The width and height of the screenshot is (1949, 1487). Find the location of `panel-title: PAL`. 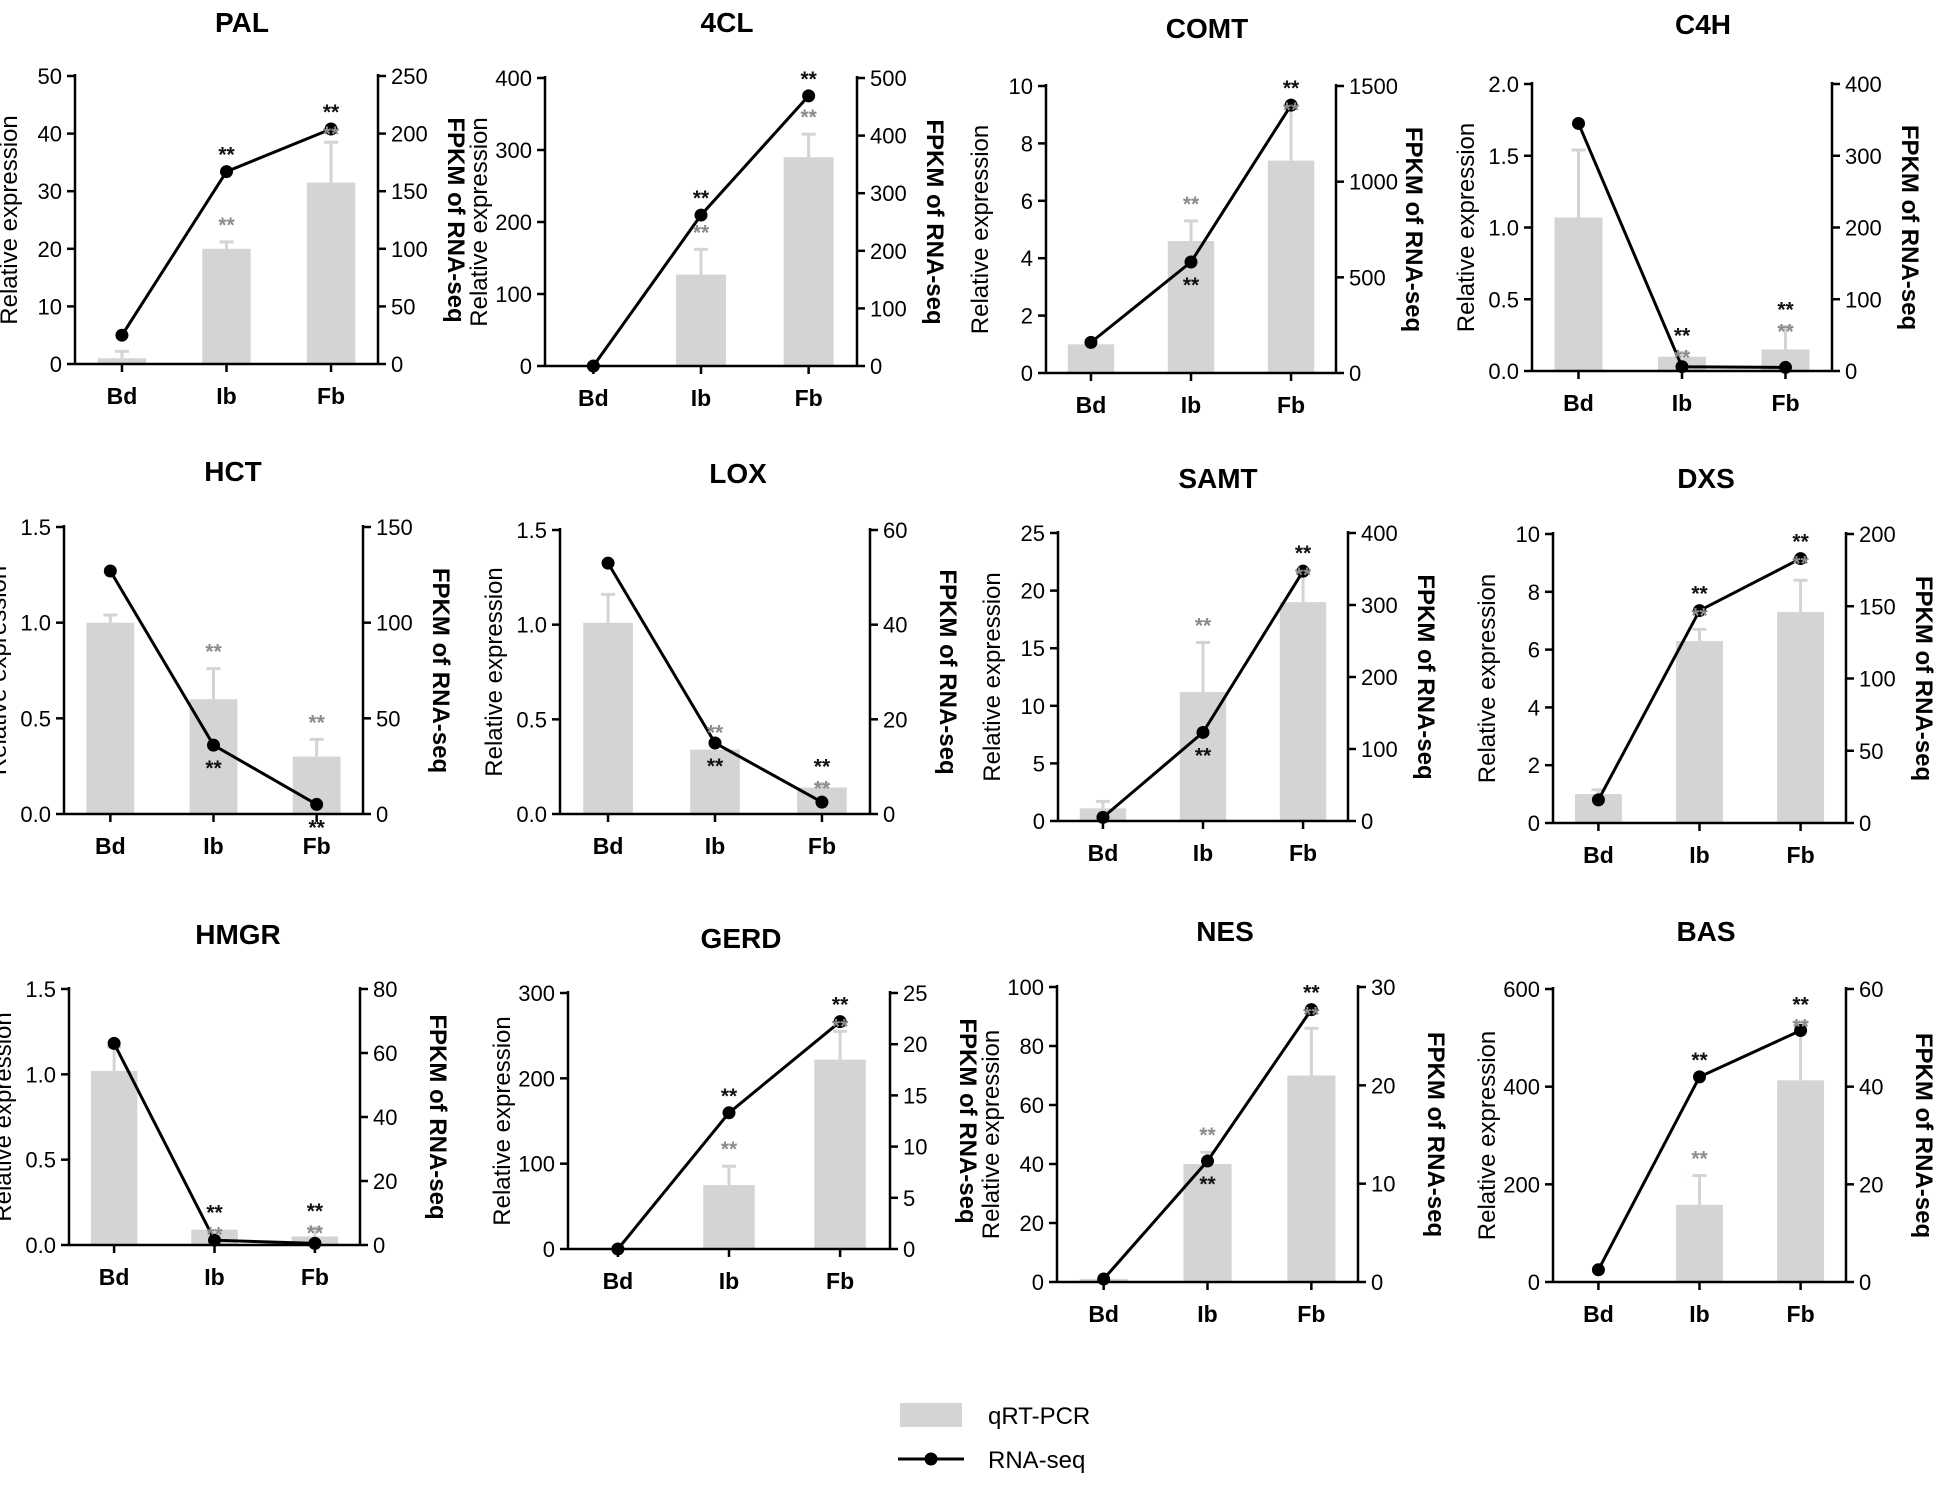

panel-title: PAL is located at coordinates (242, 22).